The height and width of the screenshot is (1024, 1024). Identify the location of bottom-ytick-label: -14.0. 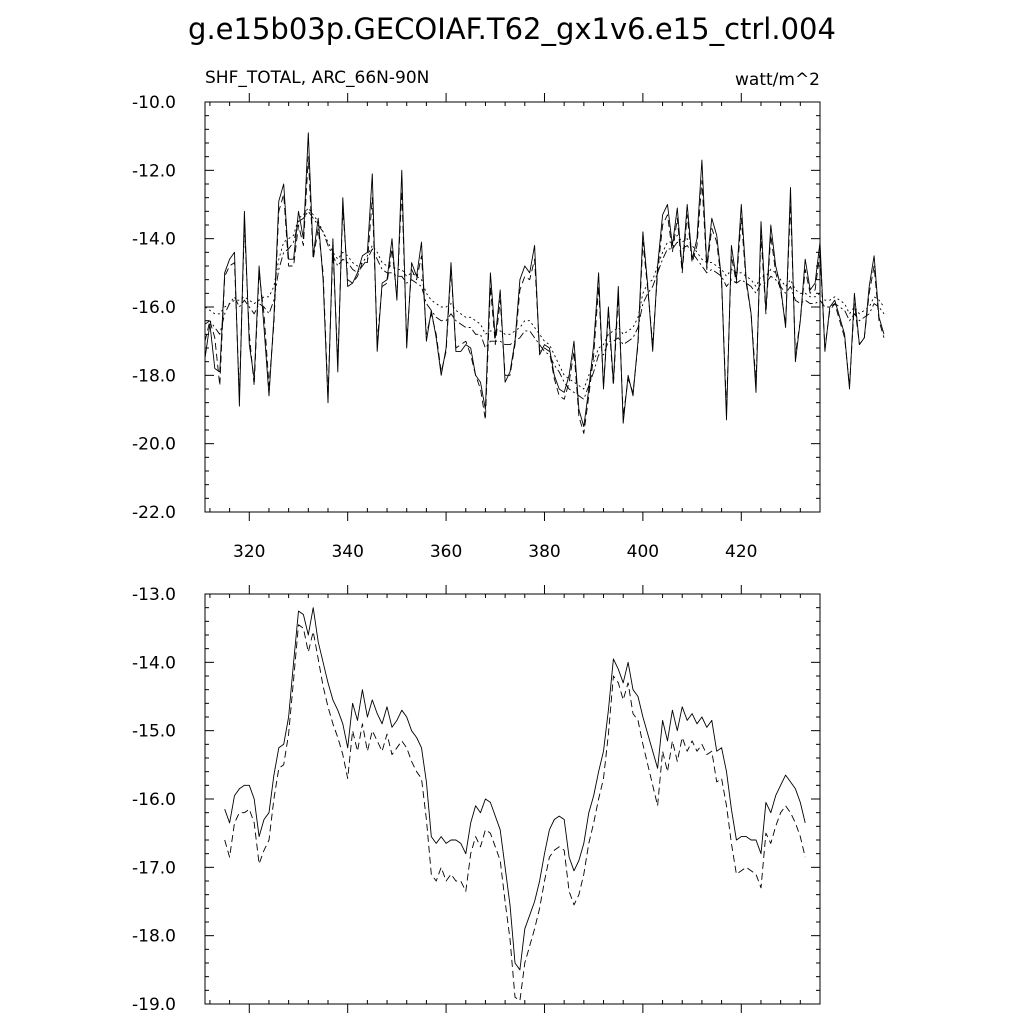
(154, 663).